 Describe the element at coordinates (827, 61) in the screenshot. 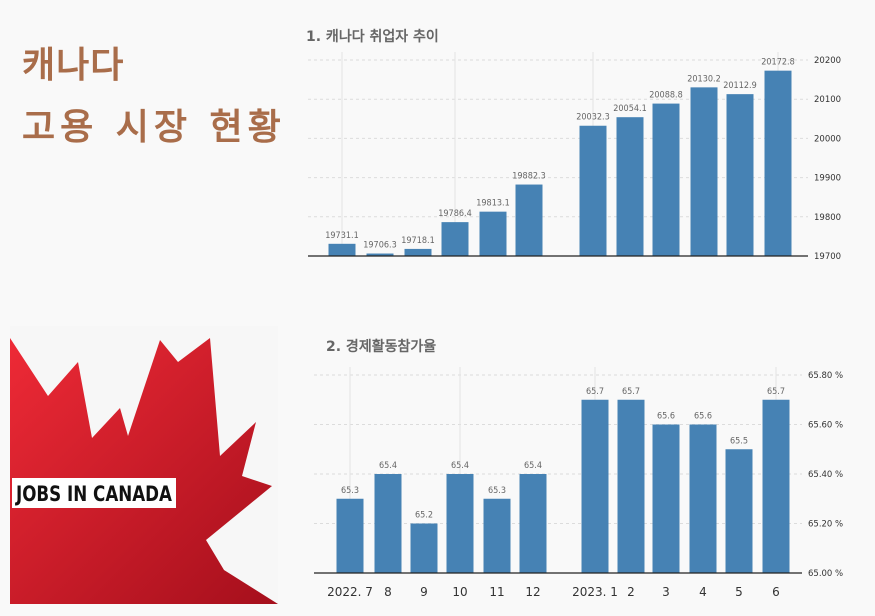

I see `y-tick-label: 20200` at that location.